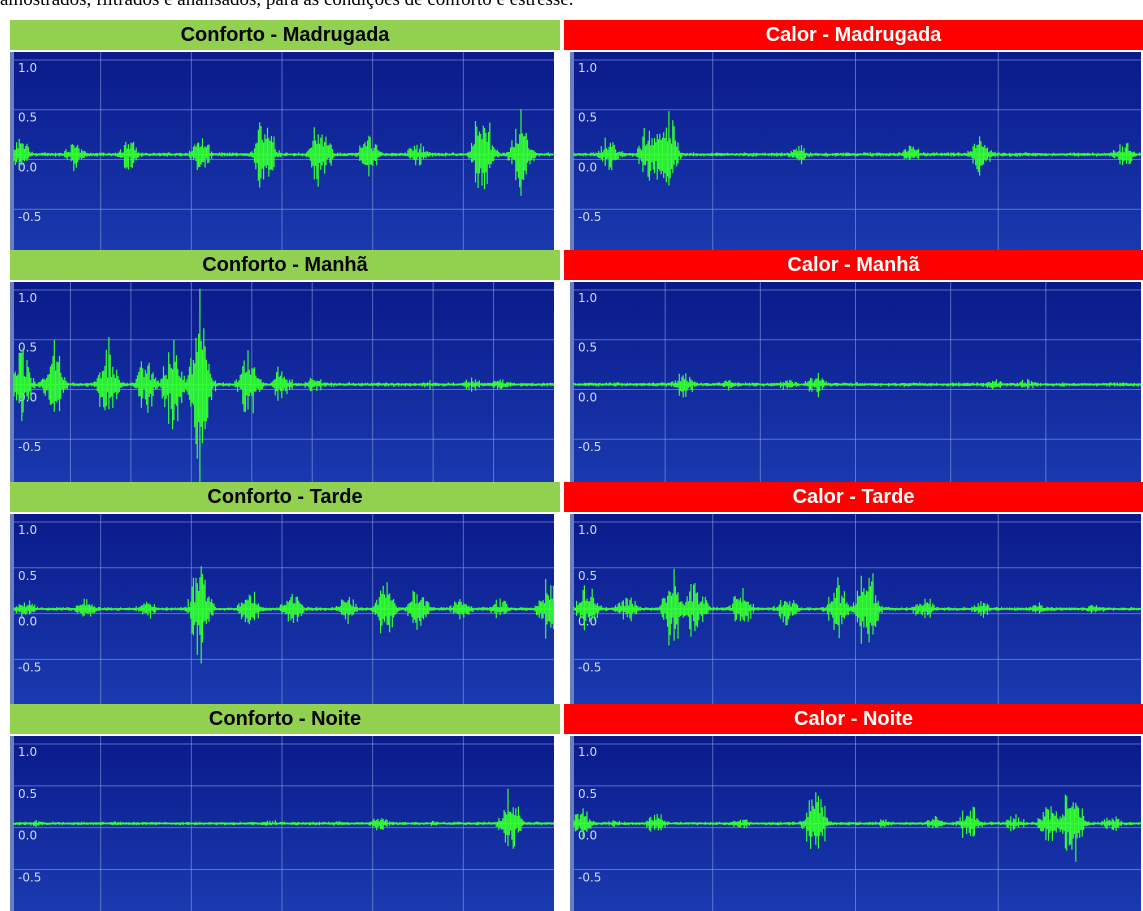 The image size is (1143, 911). I want to click on chart-title: Calor - Noite, so click(853, 719).